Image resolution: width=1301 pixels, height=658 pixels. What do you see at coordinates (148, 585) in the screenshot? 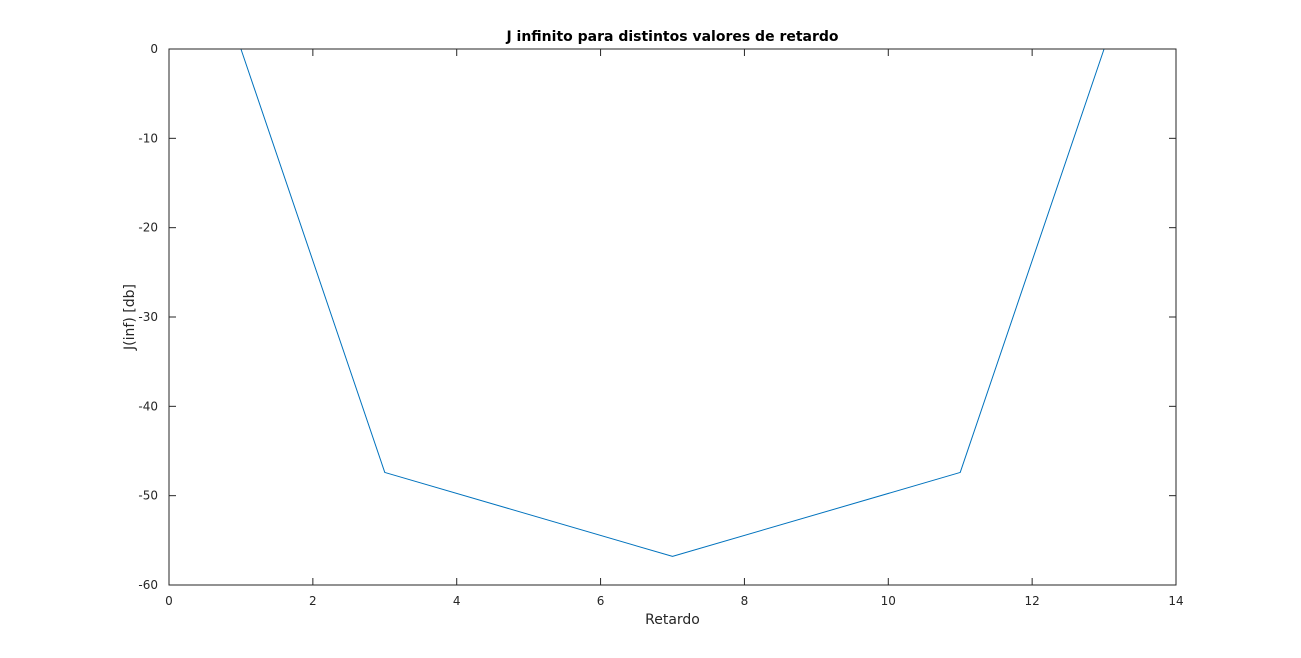
I see `y-tick-label: -60` at bounding box center [148, 585].